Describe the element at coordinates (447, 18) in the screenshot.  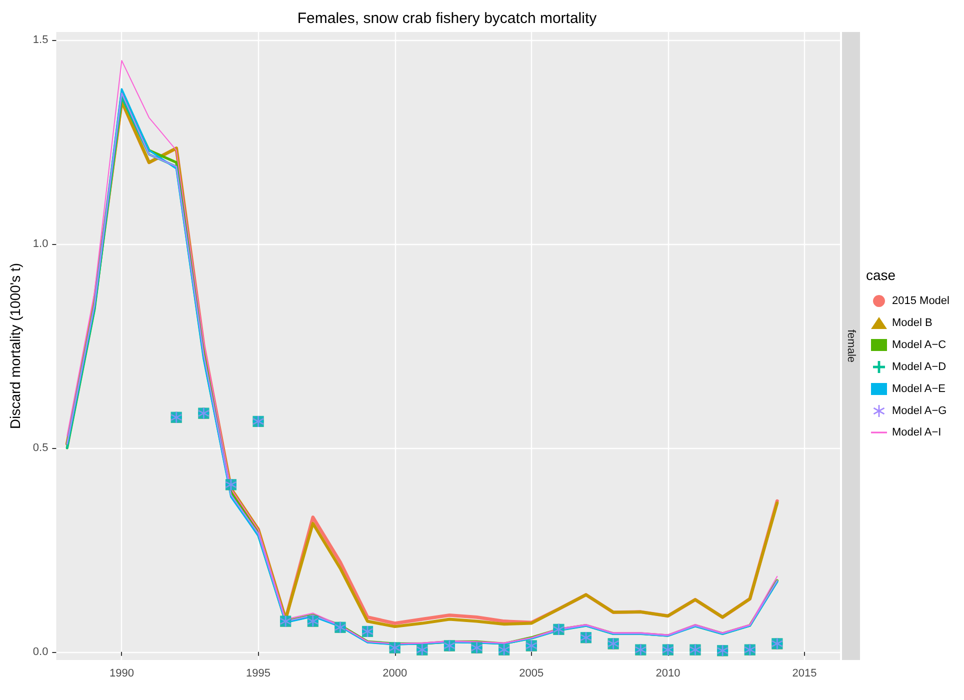
I see `chart-title: Females, snow crab fishery bycatch mortality` at that location.